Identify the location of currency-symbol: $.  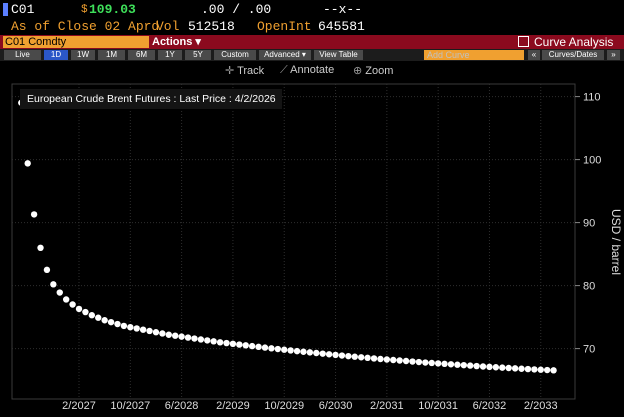
(84, 10).